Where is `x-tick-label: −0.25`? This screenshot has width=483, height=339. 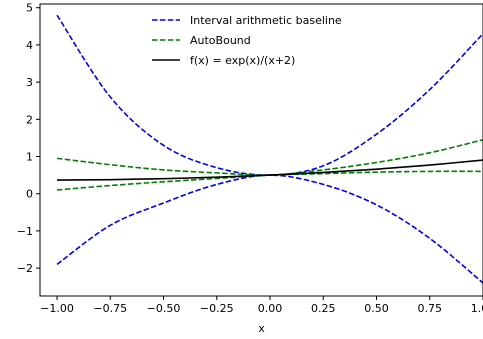 x-tick-label: −0.25 is located at coordinates (217, 308).